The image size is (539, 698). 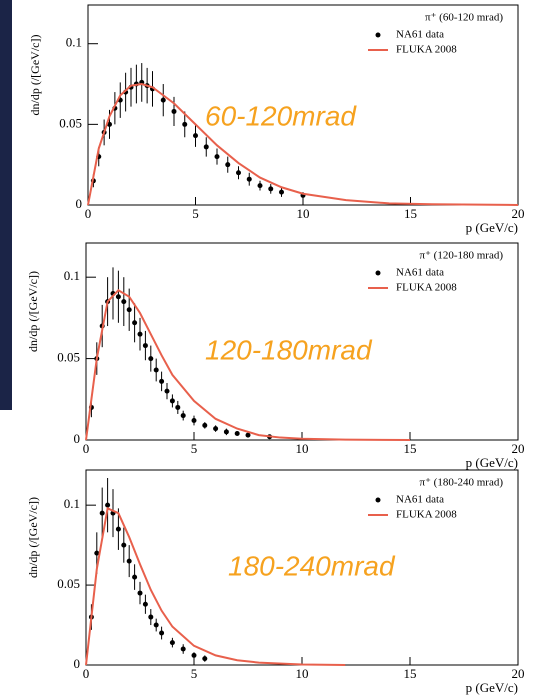 What do you see at coordinates (312, 565) in the screenshot?
I see `annotation: 180-240mrad` at bounding box center [312, 565].